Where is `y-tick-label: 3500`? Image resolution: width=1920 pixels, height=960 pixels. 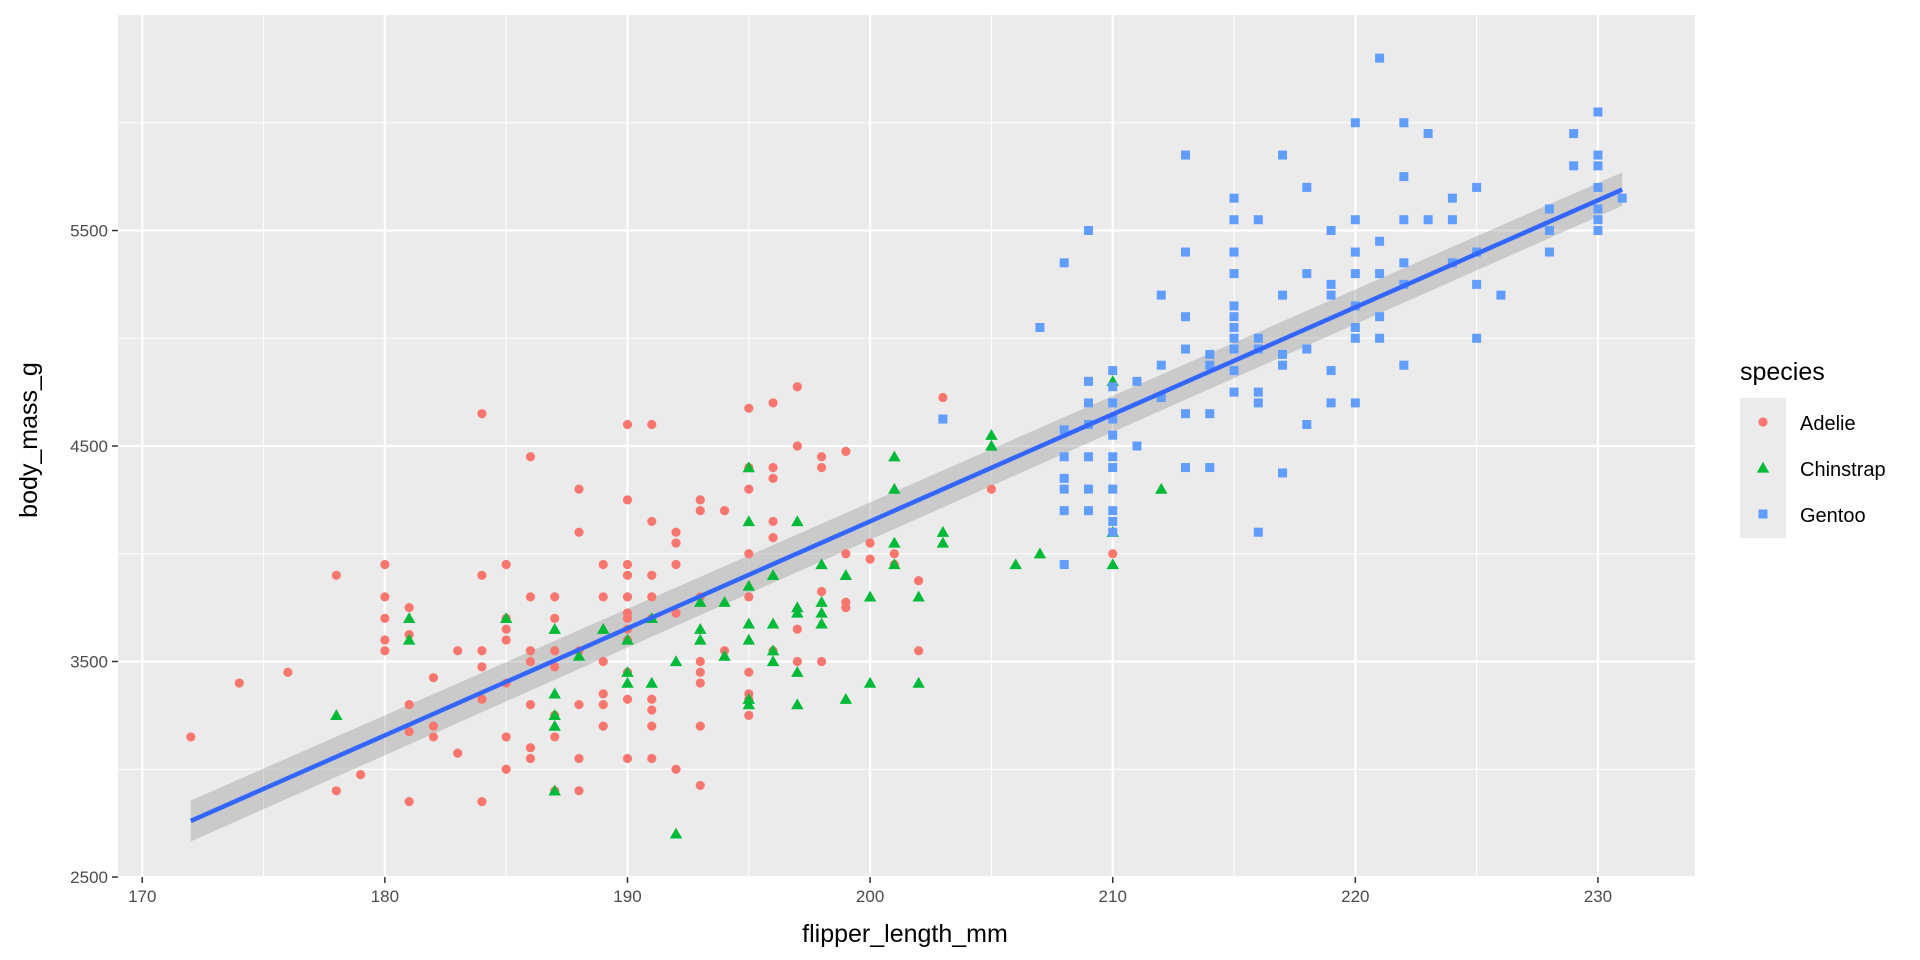 y-tick-label: 3500 is located at coordinates (89, 662).